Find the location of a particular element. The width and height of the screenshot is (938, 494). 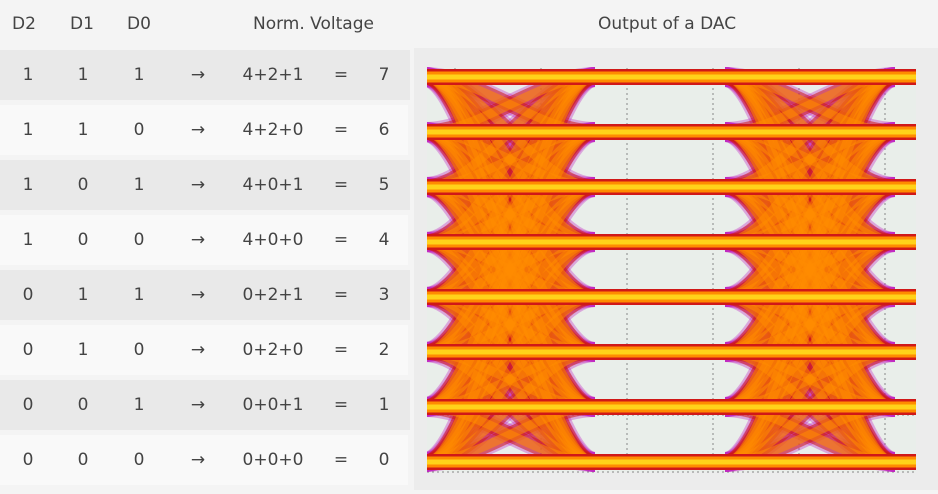

table-row: 1 0 1 → 4+0+1 = 5 is located at coordinates (205, 185).